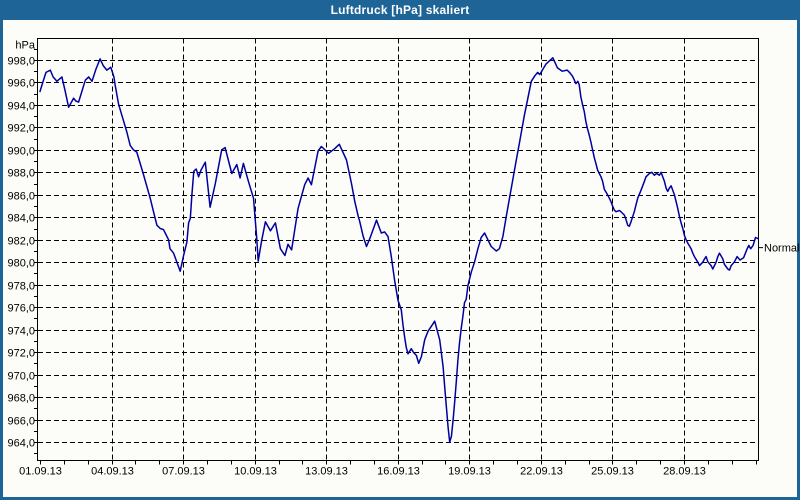 The height and width of the screenshot is (500, 800). What do you see at coordinates (255, 472) in the screenshot?
I see `x-tick-label: 10.09.13` at bounding box center [255, 472].